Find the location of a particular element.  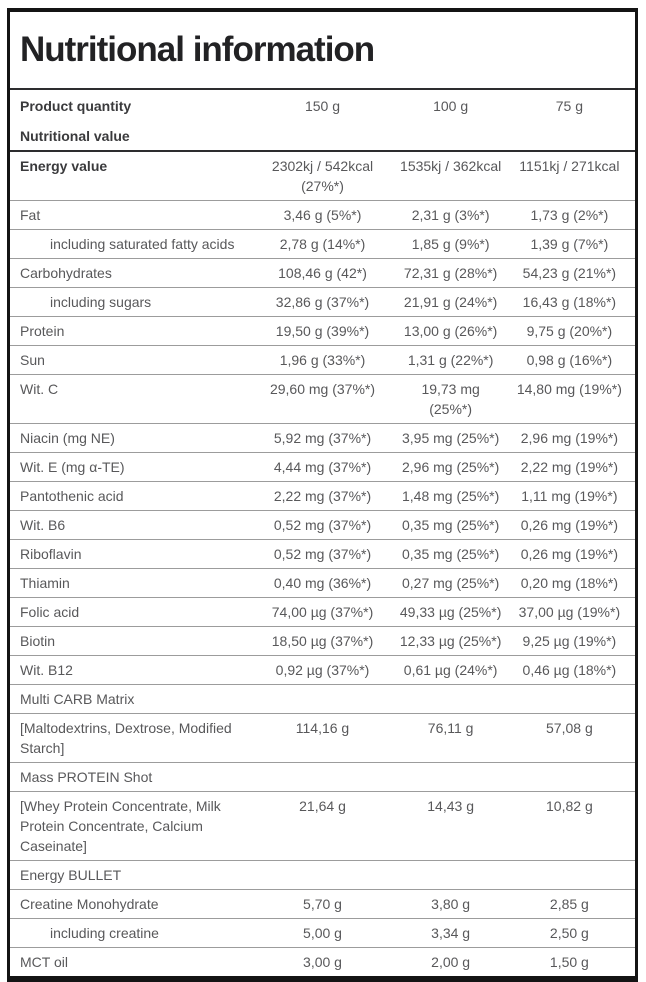

row-value: 1,50 g is located at coordinates (569, 962).